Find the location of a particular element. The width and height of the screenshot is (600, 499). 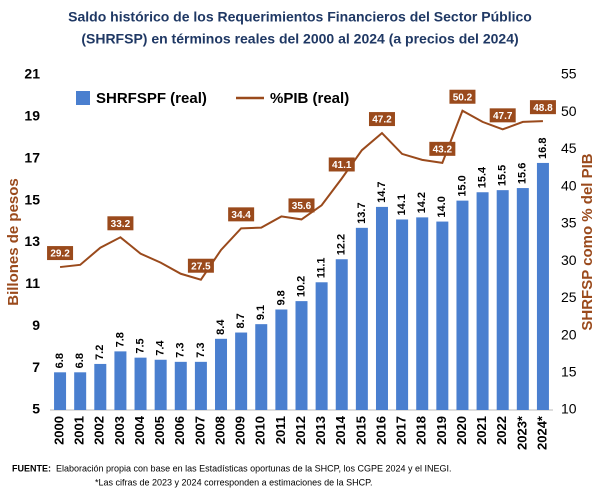

x-tick-label: 2016 is located at coordinates (380, 430).